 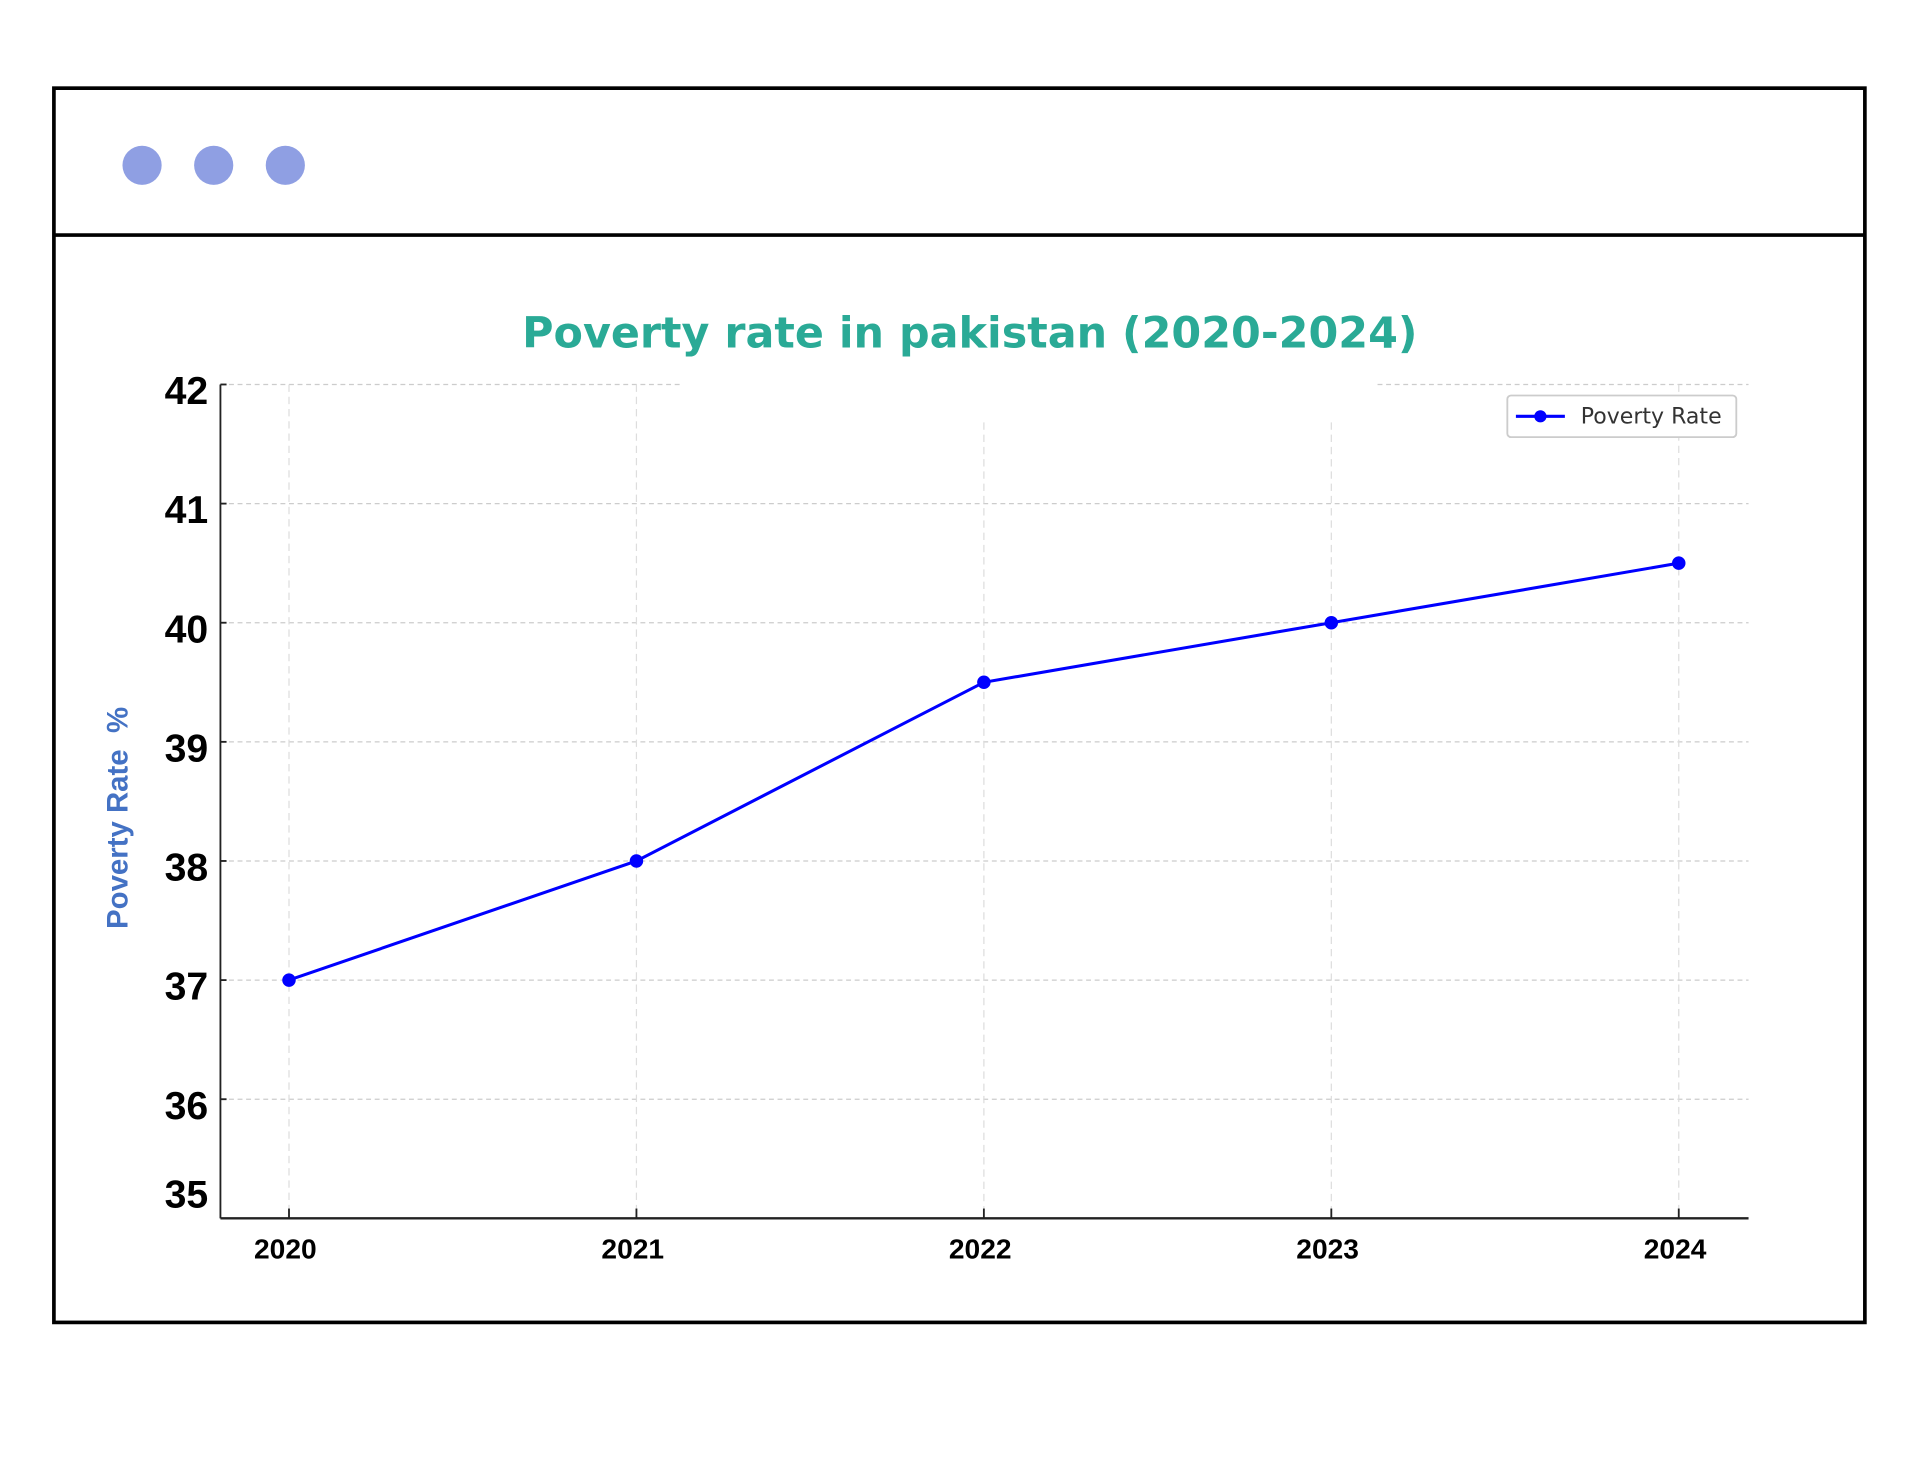 What do you see at coordinates (632, 1249) in the screenshot?
I see `x-tick-label: 2021` at bounding box center [632, 1249].